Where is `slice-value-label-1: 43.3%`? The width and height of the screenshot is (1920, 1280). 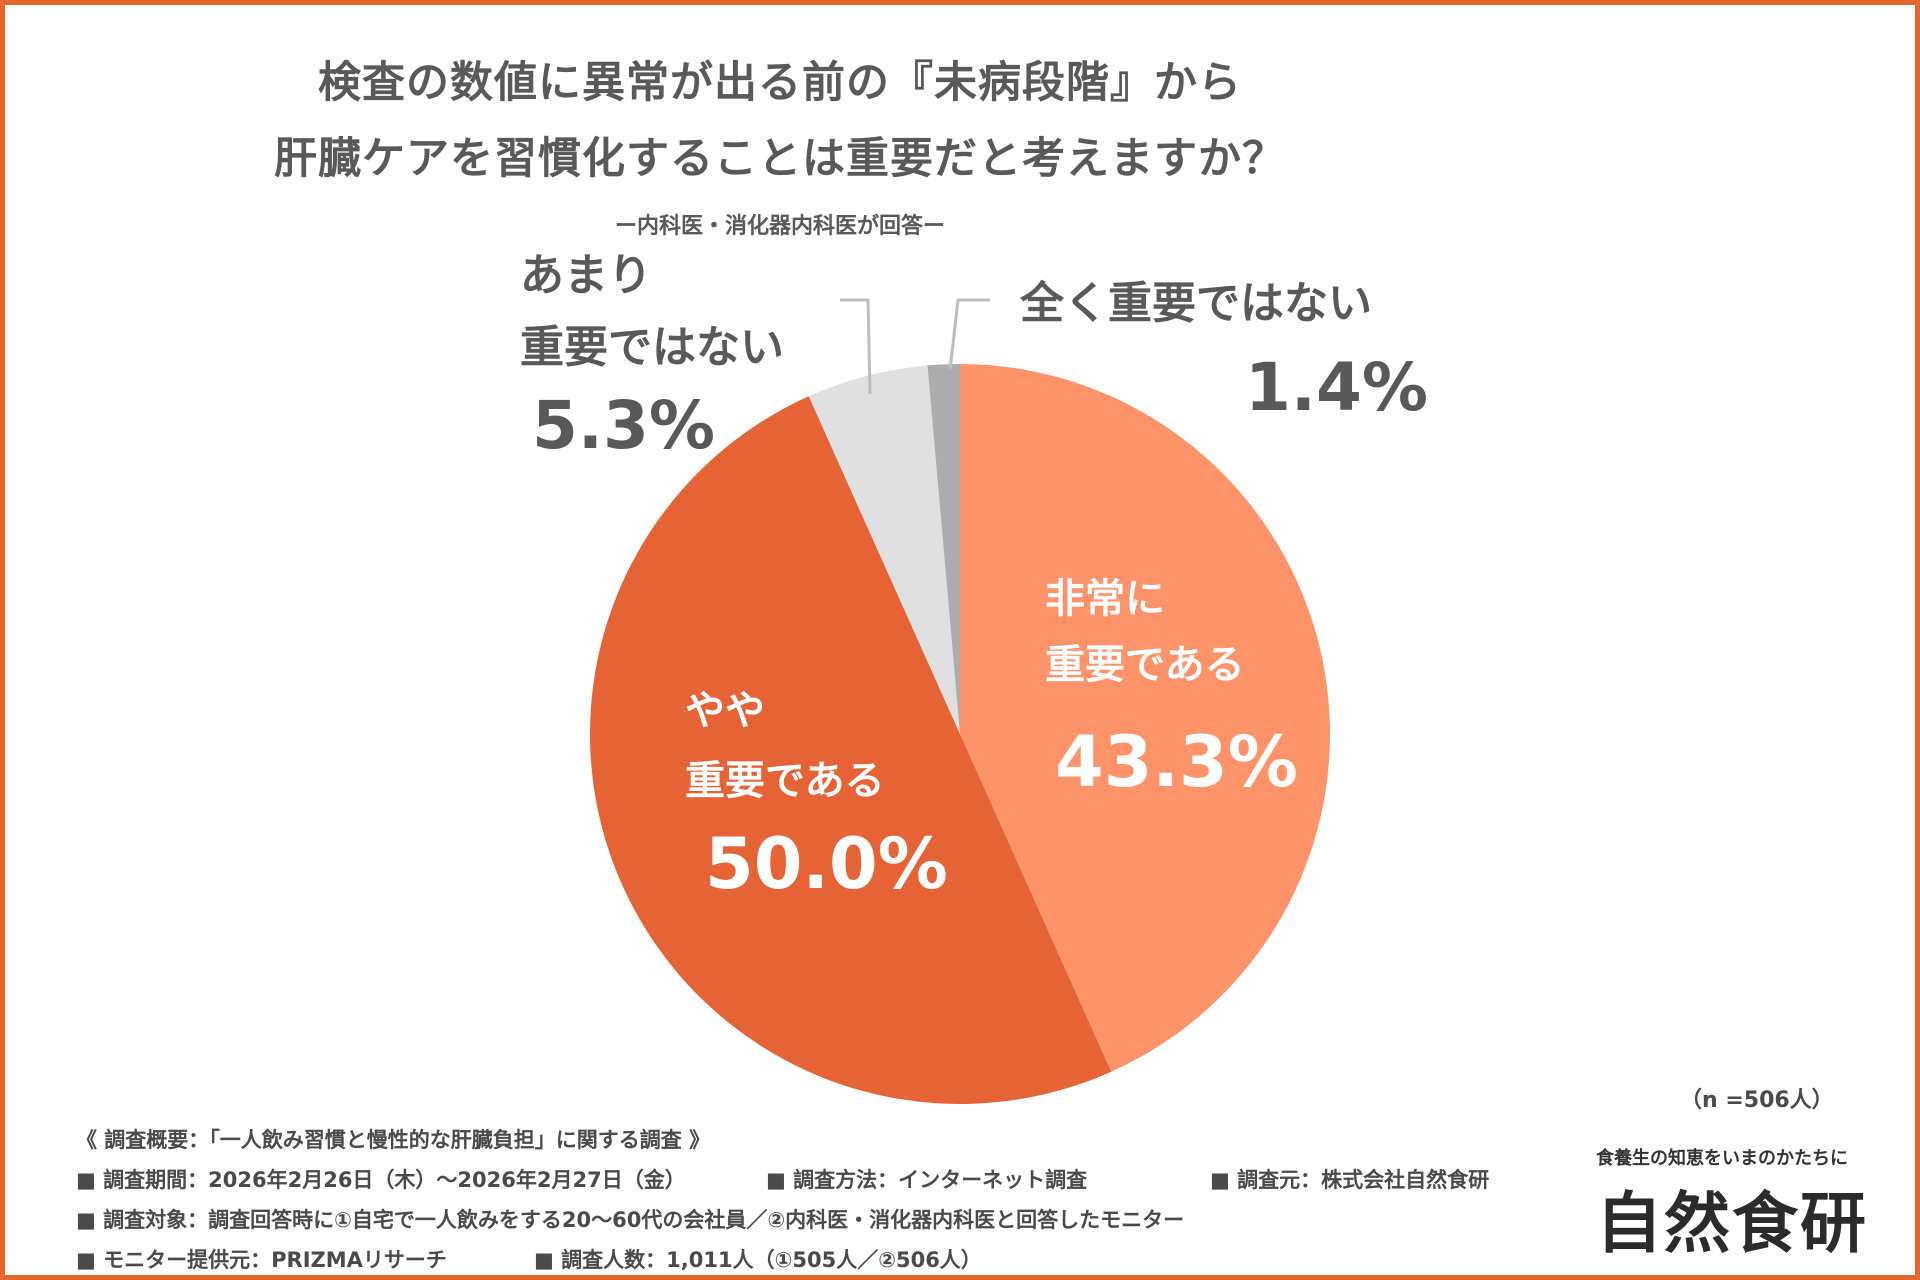 slice-value-label-1: 43.3% is located at coordinates (1176, 762).